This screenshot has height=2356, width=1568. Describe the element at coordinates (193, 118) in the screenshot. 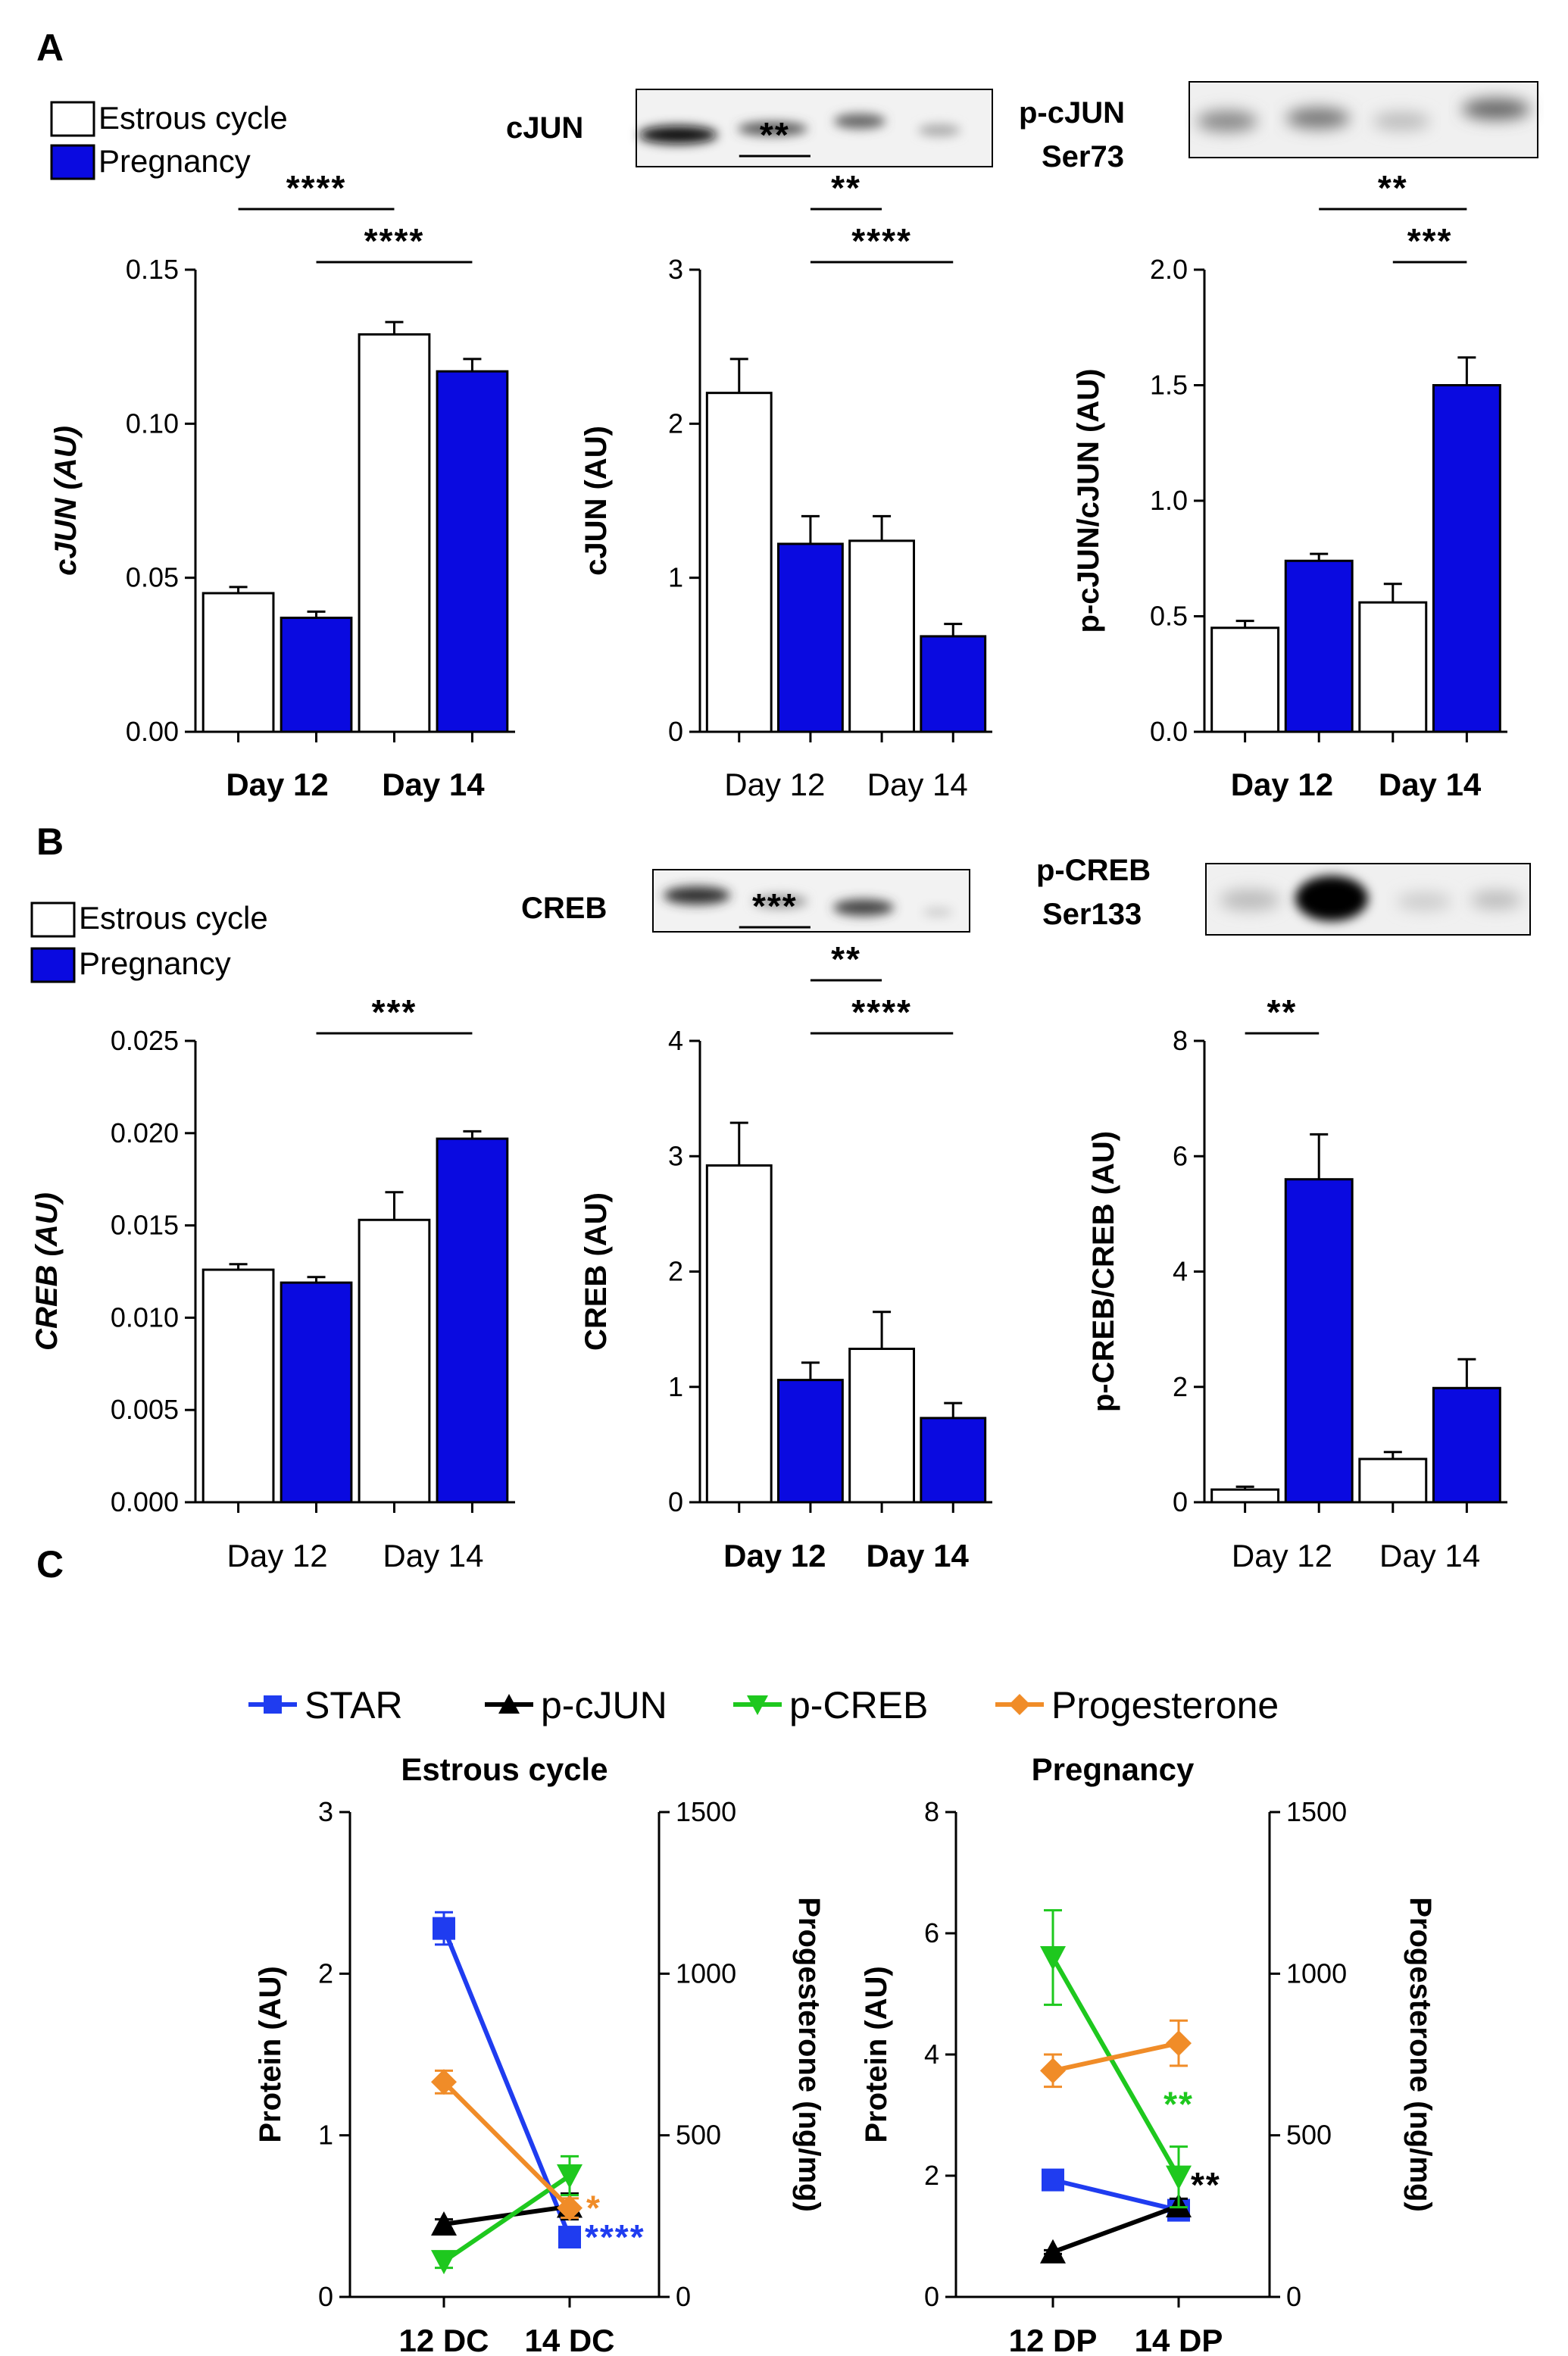

I see `legend-a-estrous-label: Estrous cycle` at that location.